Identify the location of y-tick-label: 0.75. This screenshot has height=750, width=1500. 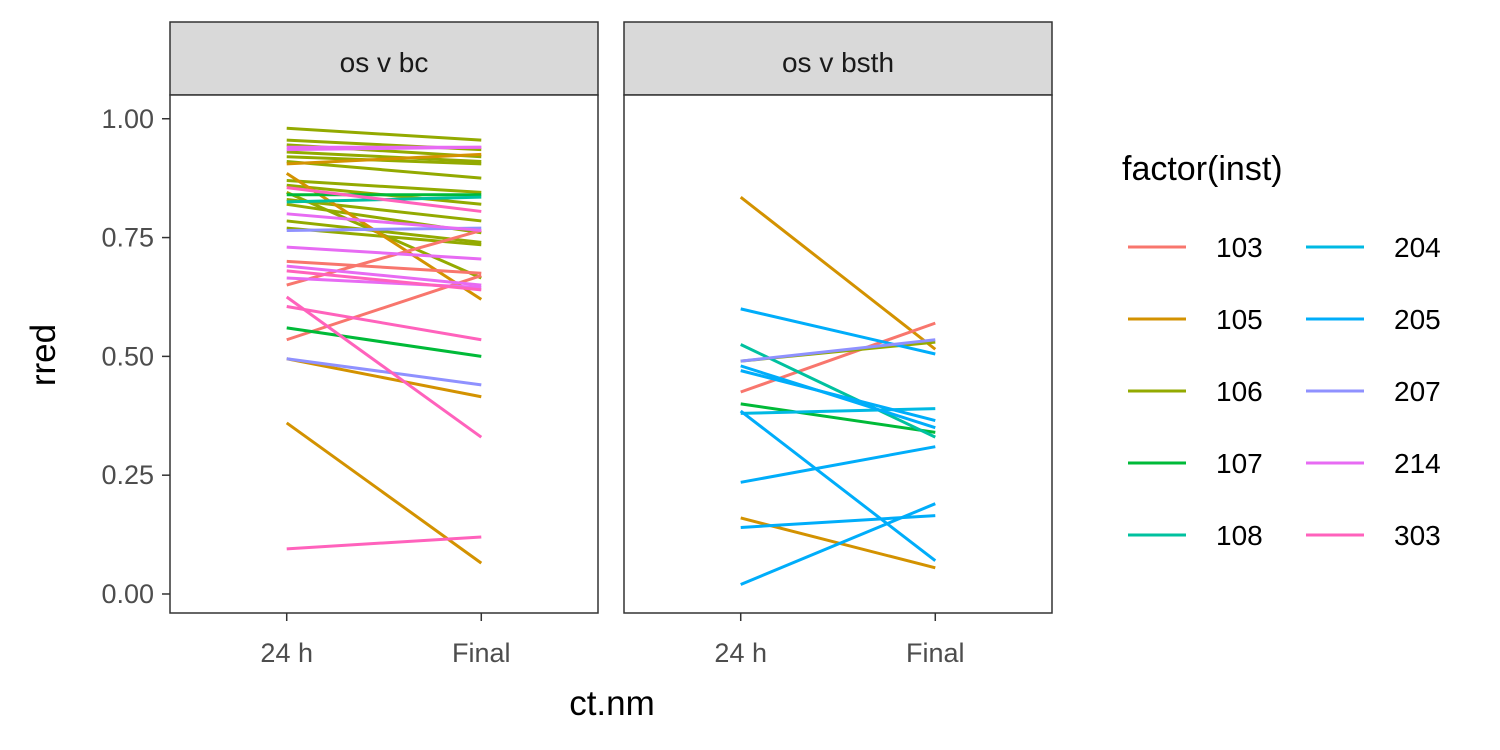
(127, 238).